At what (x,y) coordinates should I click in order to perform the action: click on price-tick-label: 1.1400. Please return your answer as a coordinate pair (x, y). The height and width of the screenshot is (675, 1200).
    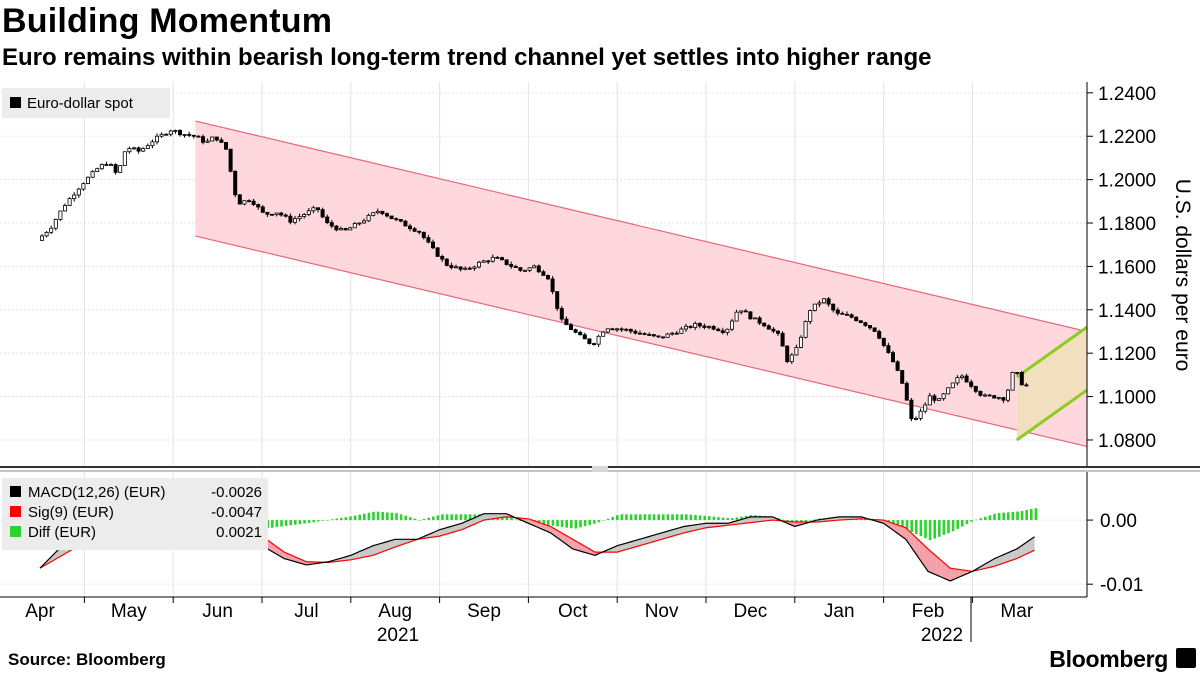
    Looking at the image, I should click on (1127, 311).